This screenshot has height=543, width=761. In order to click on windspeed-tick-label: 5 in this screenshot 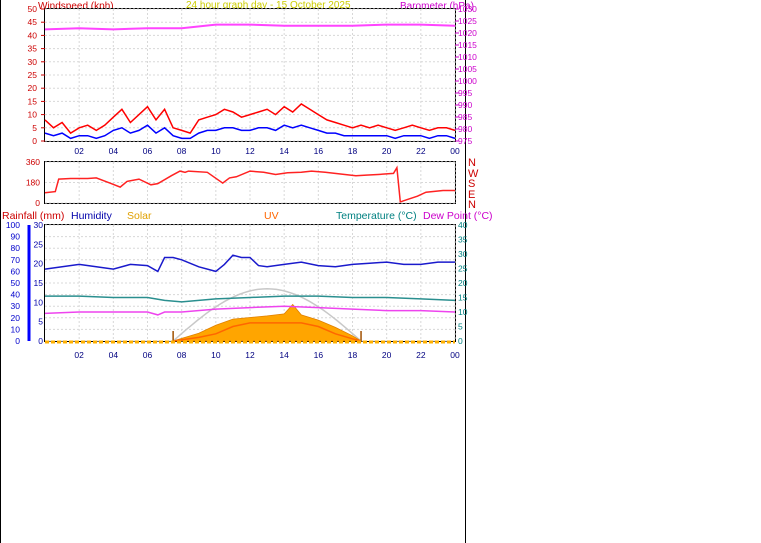, I will do `click(34, 128)`.